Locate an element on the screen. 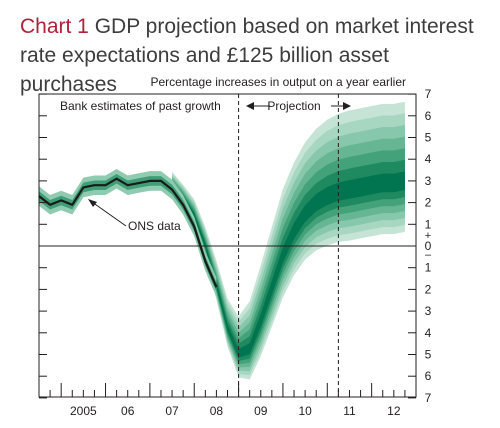  x-tick-label: 08 is located at coordinates (217, 411).